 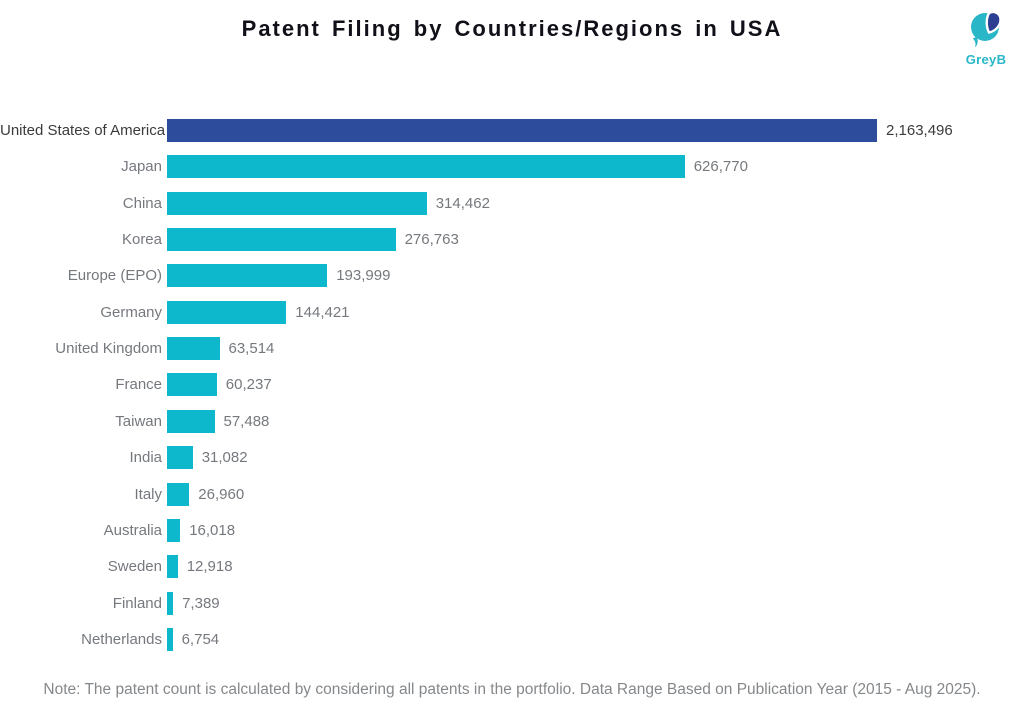 What do you see at coordinates (251, 349) in the screenshot?
I see `value-label: 63,514` at bounding box center [251, 349].